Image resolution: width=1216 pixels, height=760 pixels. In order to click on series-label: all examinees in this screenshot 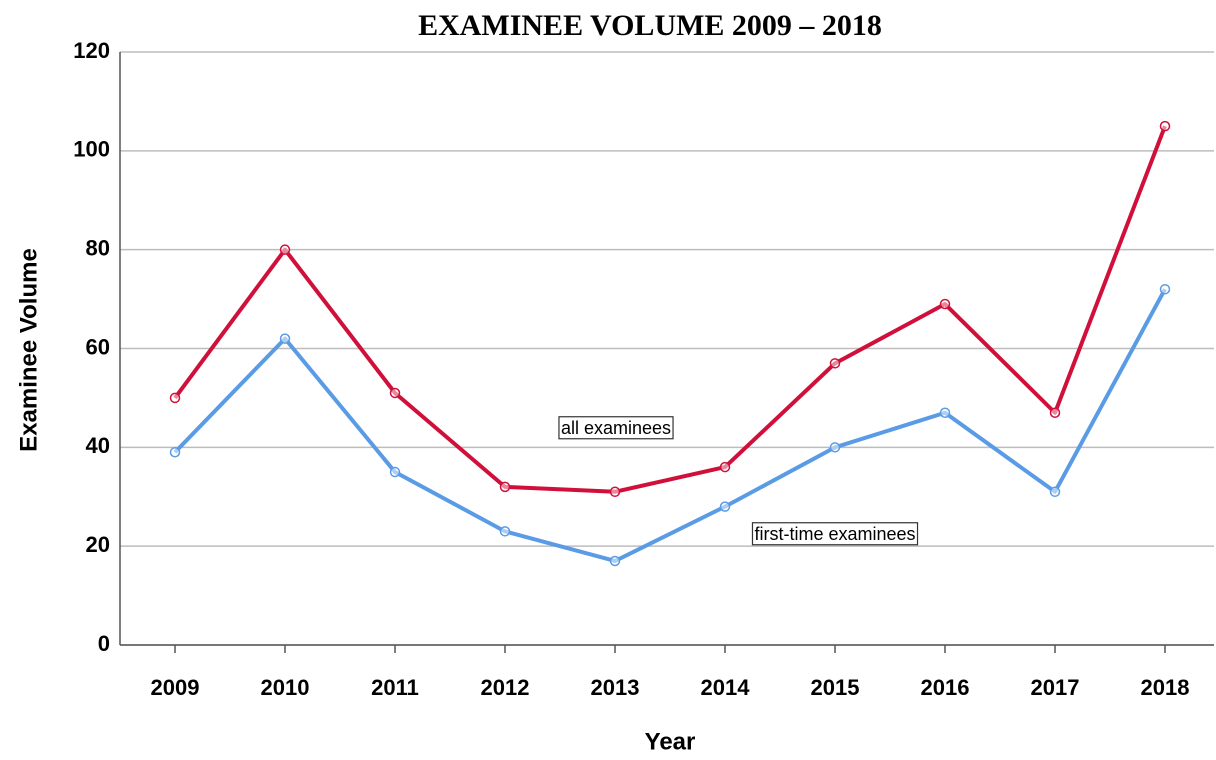, I will do `click(616, 428)`.